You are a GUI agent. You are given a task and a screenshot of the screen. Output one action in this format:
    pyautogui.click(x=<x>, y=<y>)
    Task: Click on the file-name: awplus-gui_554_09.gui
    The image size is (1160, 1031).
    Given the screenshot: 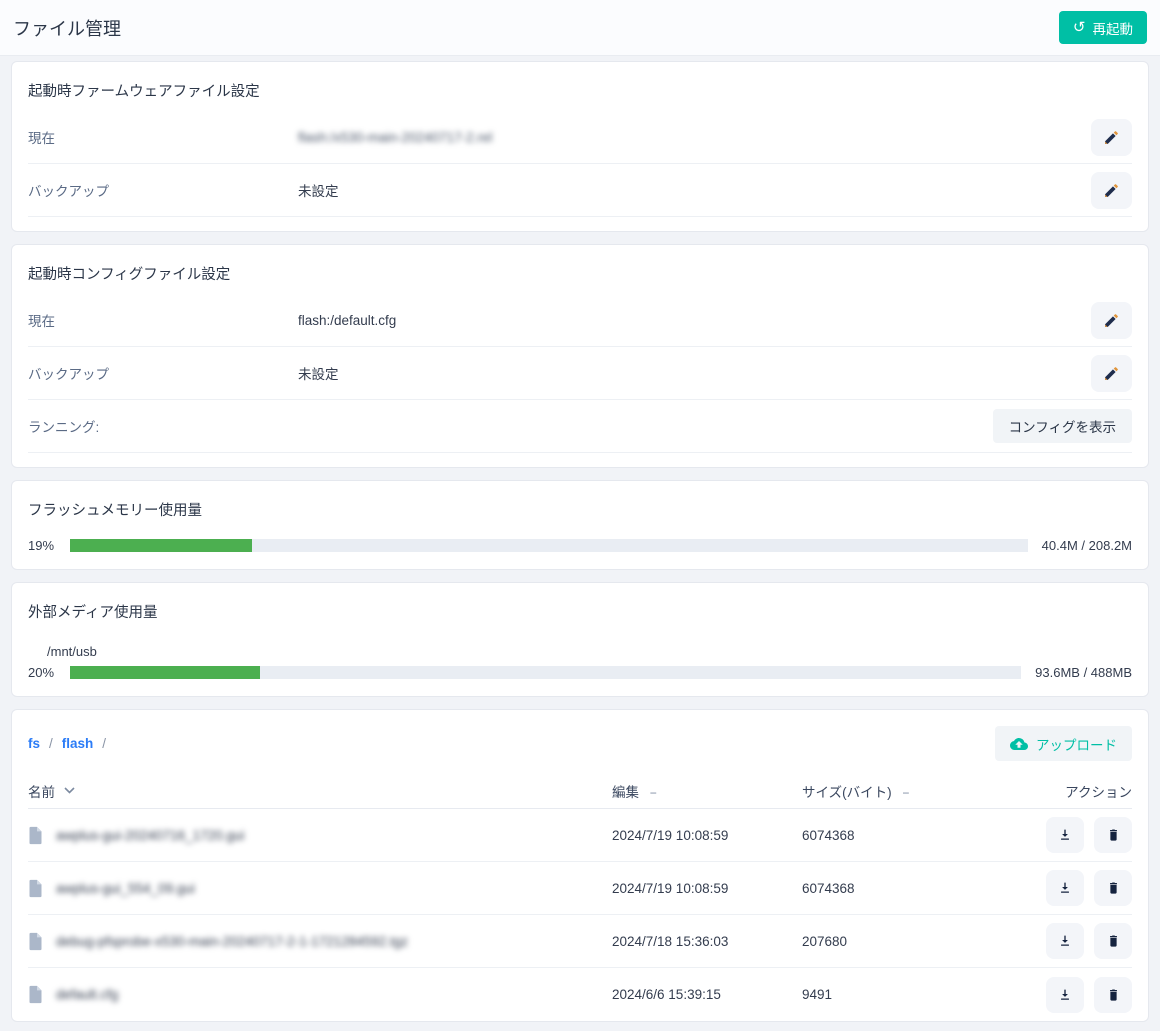 What is the action you would take?
    pyautogui.click(x=125, y=888)
    